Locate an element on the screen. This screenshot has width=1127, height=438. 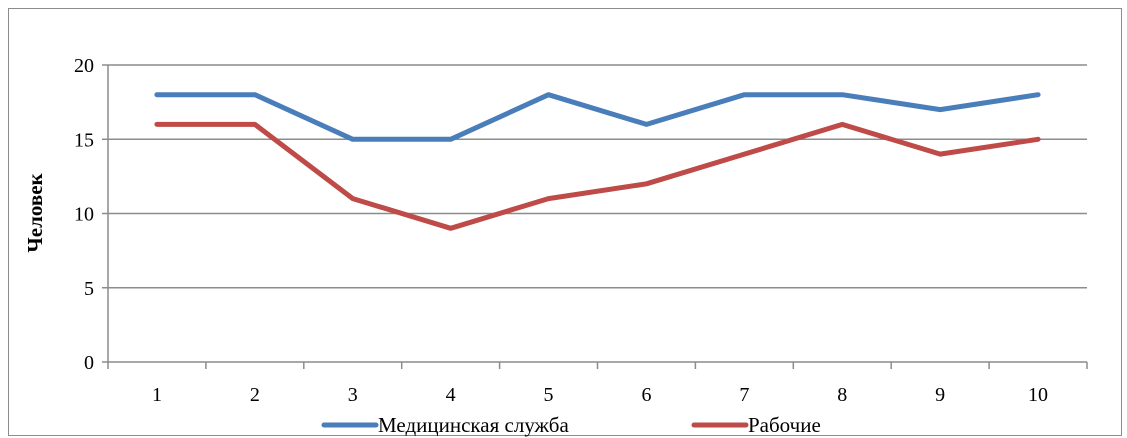
y-tick-label: 0 is located at coordinates (89, 363).